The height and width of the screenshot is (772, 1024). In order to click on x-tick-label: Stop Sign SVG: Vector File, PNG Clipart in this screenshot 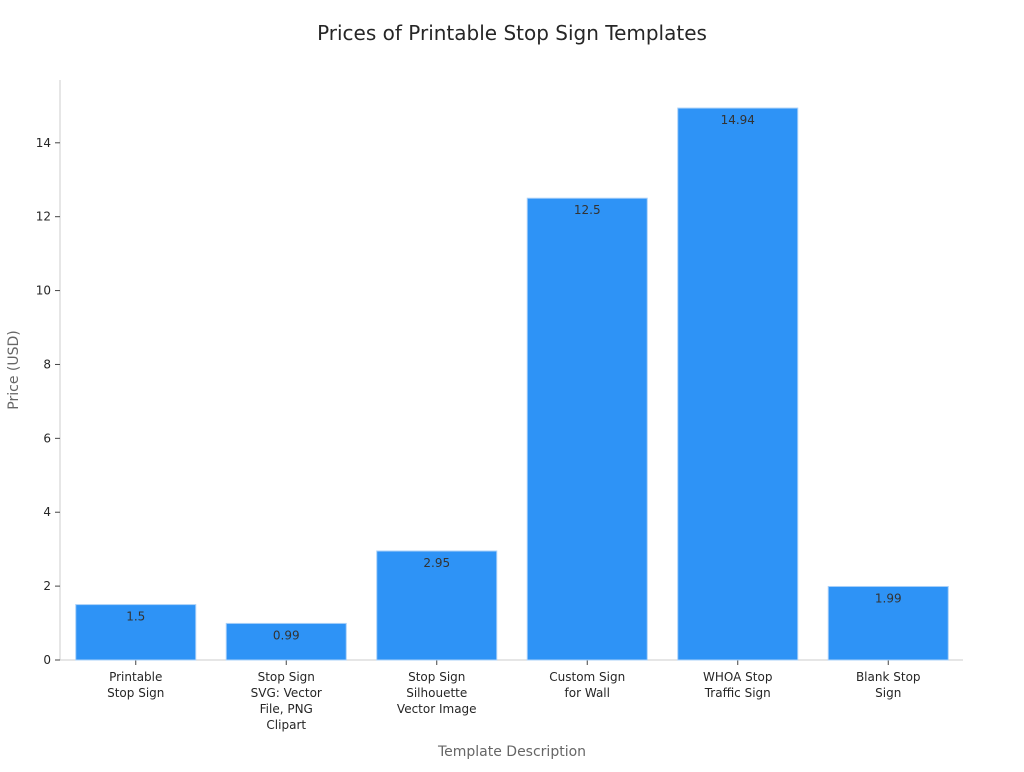, I will do `click(286, 701)`.